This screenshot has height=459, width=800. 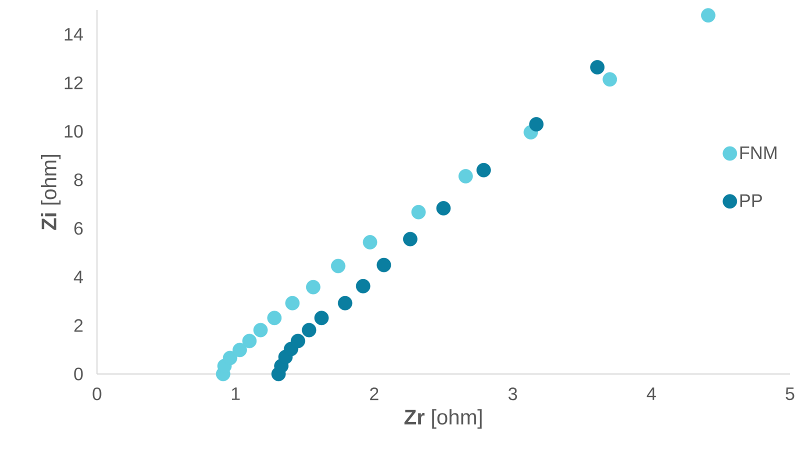 I want to click on y-tick-label: 4, so click(x=78, y=277).